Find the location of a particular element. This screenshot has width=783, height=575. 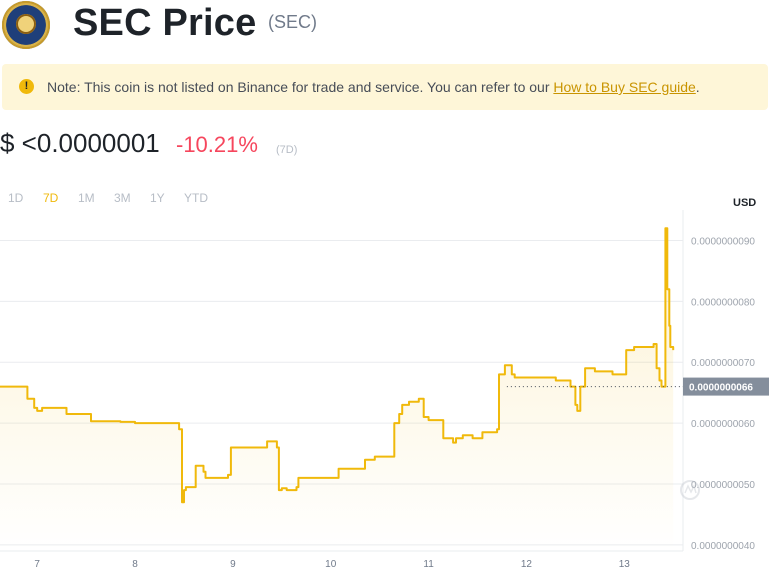

x-tick-label: 11 is located at coordinates (428, 564).